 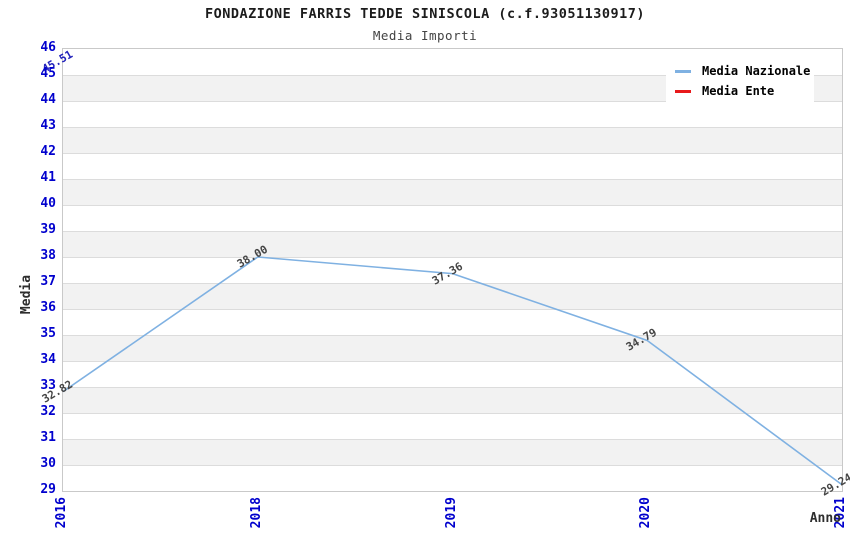 What do you see at coordinates (825, 518) in the screenshot?
I see `x-axis-title: Anno` at bounding box center [825, 518].